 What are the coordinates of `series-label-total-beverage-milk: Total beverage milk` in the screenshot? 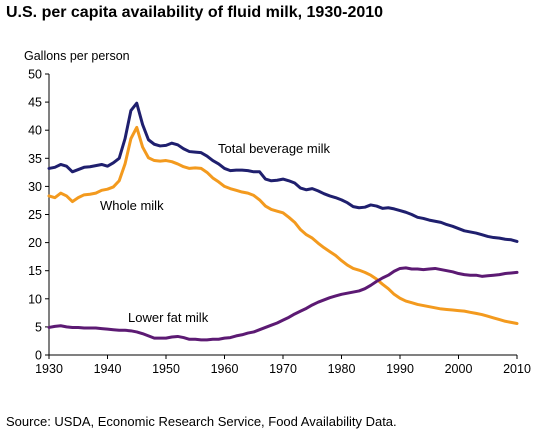 It's located at (274, 148).